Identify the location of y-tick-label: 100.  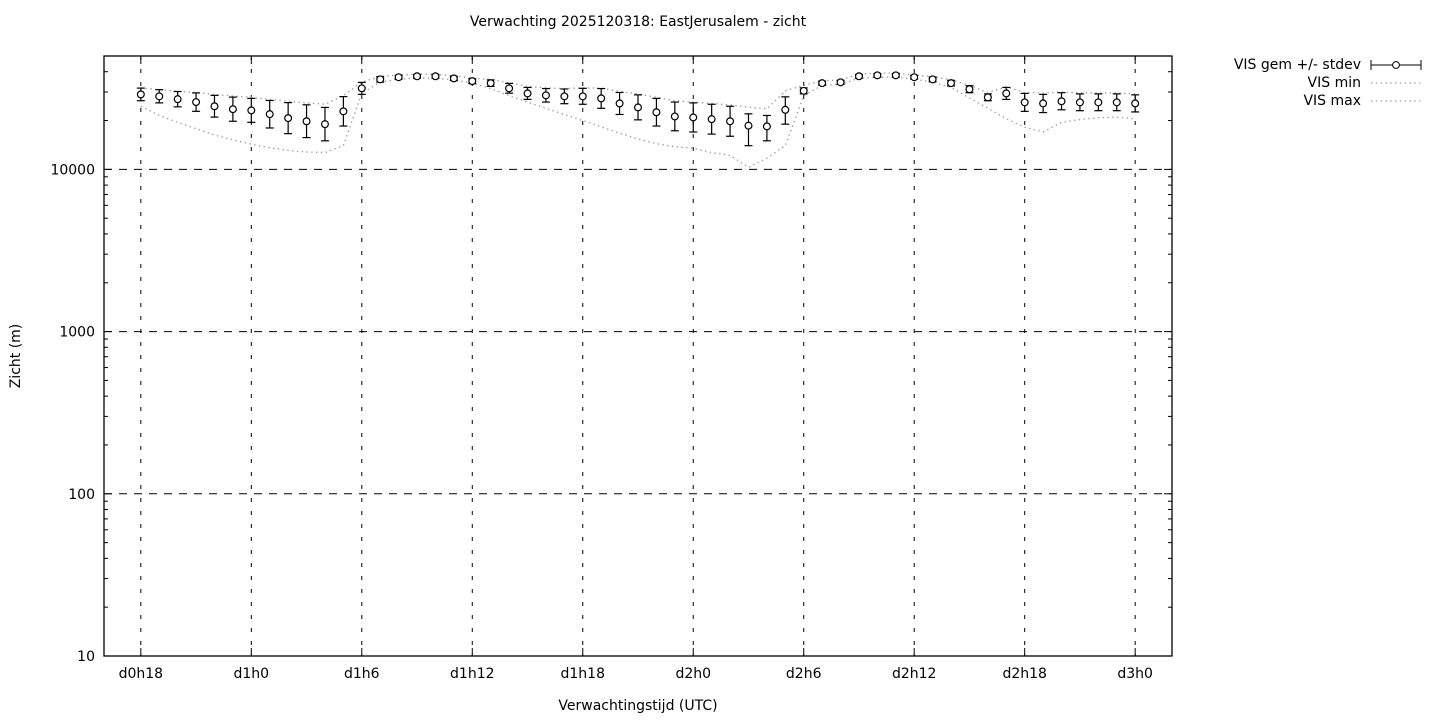
(81, 495).